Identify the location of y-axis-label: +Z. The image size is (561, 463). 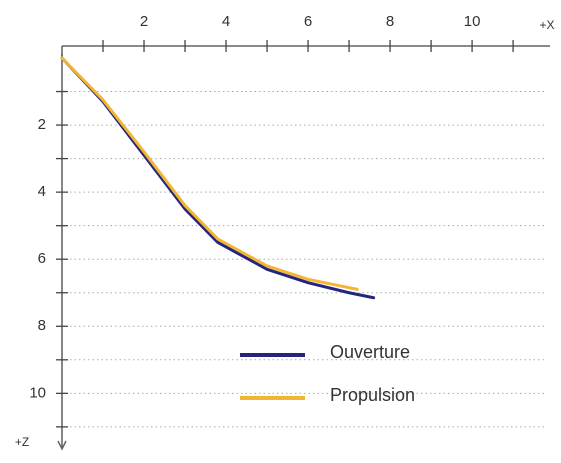
(22, 442).